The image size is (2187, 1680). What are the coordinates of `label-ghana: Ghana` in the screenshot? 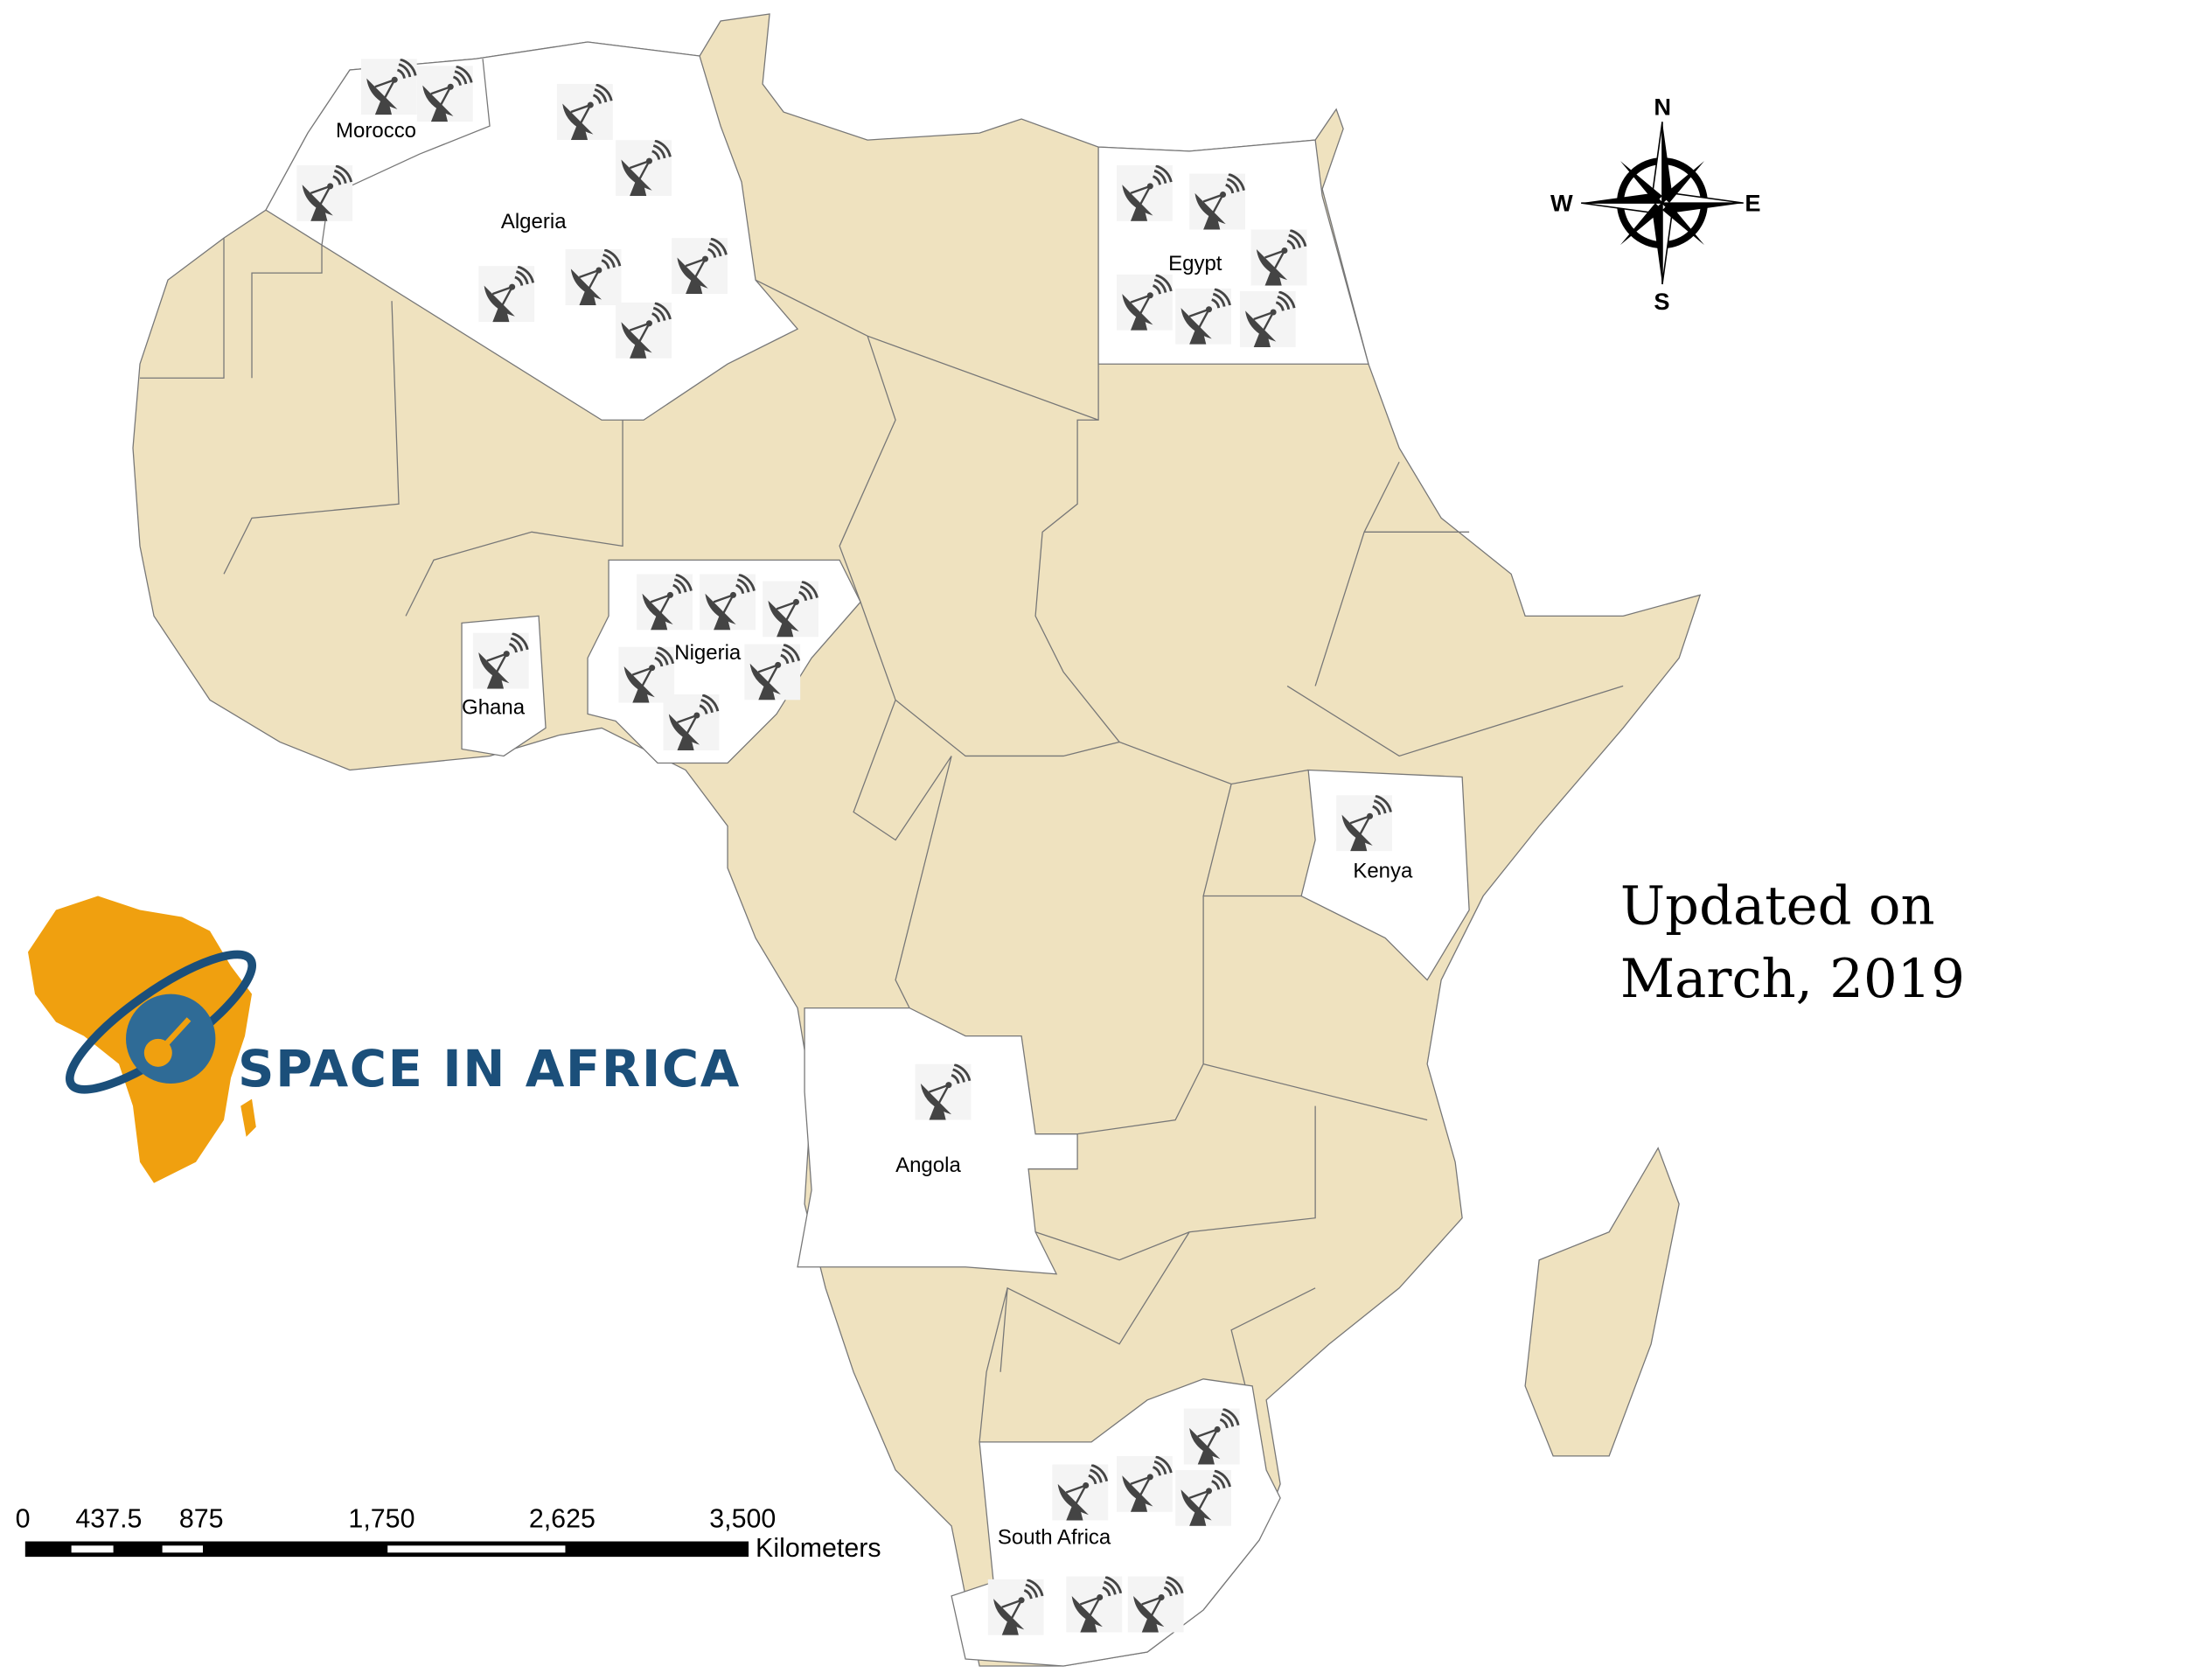 It's located at (494, 707).